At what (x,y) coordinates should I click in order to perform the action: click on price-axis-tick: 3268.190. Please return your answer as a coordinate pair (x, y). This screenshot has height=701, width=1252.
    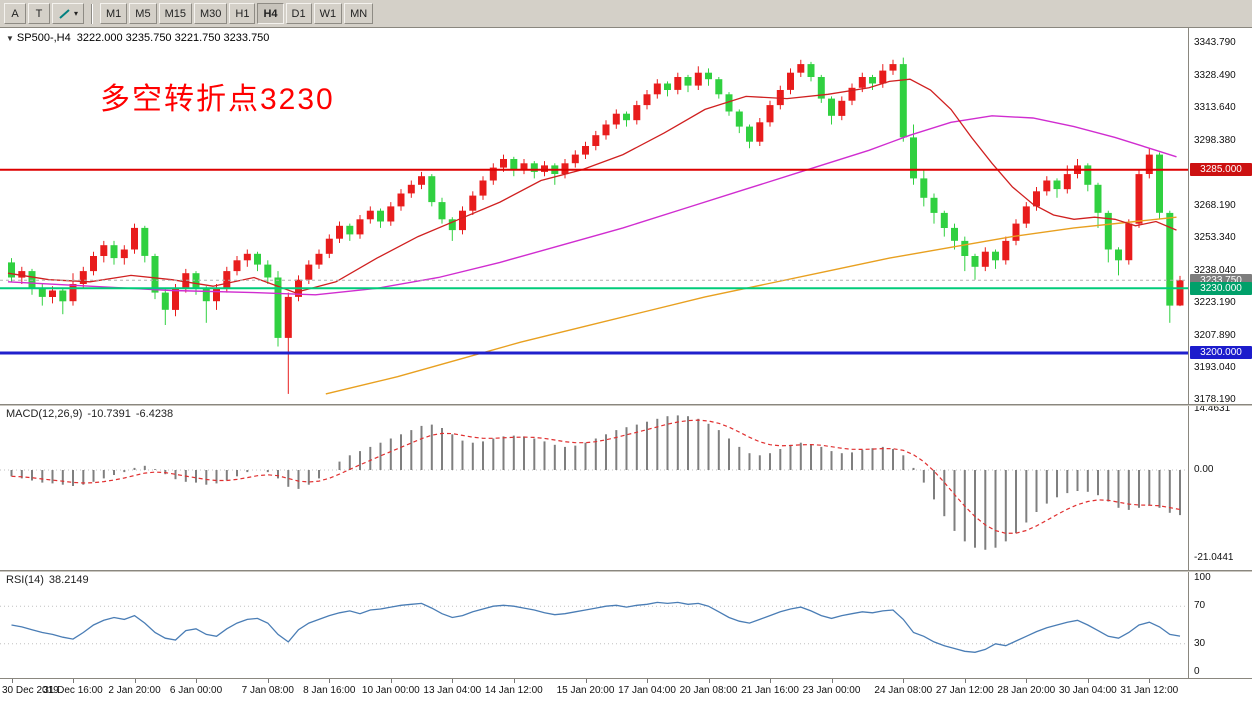
    Looking at the image, I should click on (1215, 205).